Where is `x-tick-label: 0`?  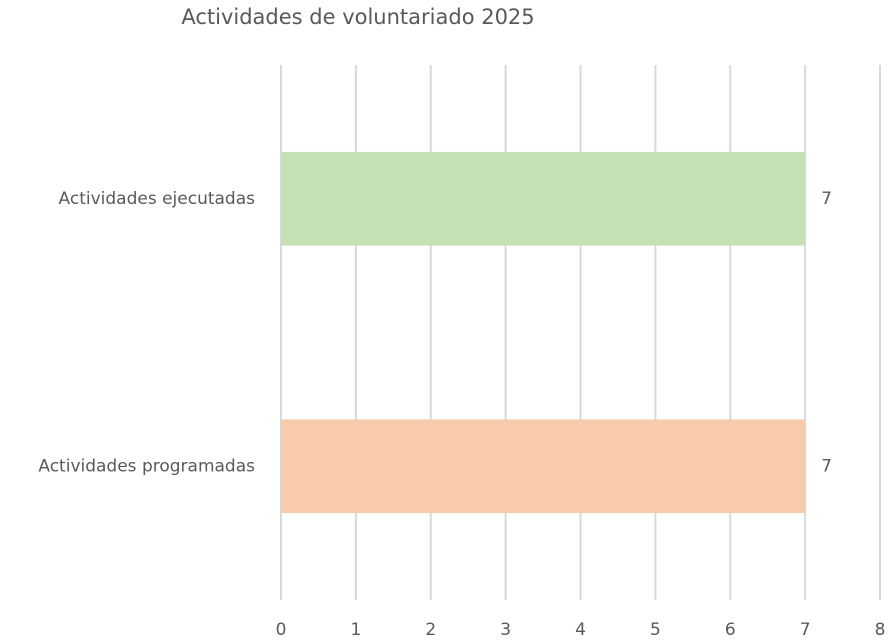 x-tick-label: 0 is located at coordinates (281, 630).